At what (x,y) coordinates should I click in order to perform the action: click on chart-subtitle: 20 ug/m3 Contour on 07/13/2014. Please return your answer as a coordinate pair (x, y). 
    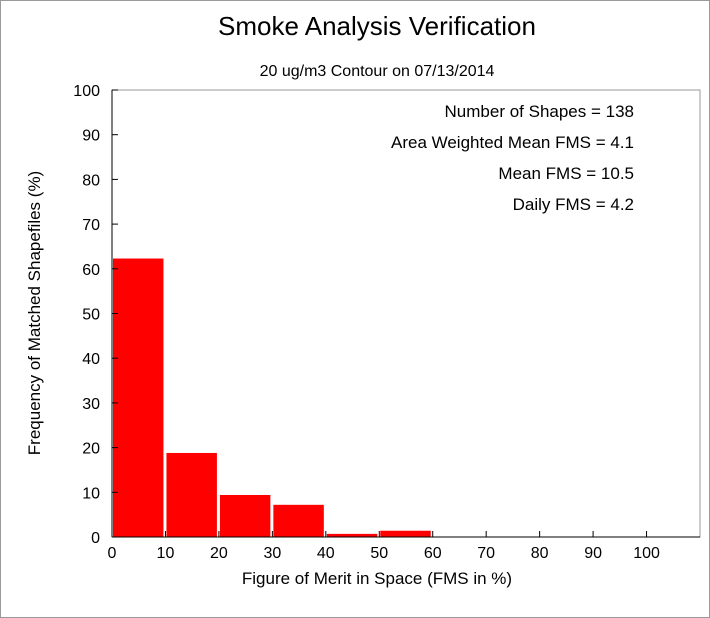
    Looking at the image, I should click on (377, 71).